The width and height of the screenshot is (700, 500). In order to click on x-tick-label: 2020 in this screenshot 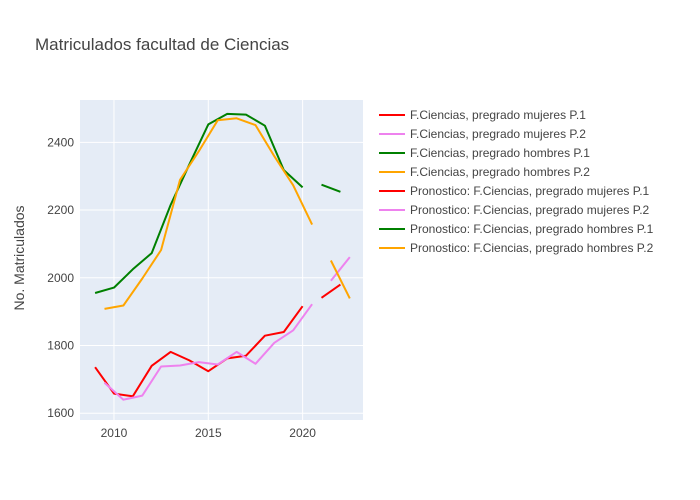, I will do `click(302, 433)`.